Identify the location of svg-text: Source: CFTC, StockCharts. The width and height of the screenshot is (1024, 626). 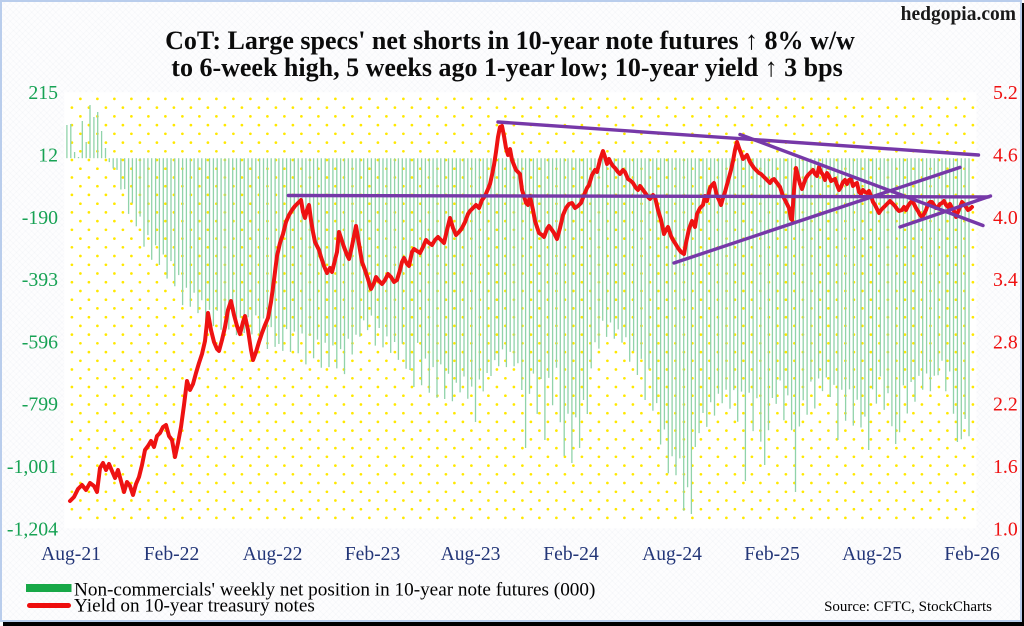
(908, 607).